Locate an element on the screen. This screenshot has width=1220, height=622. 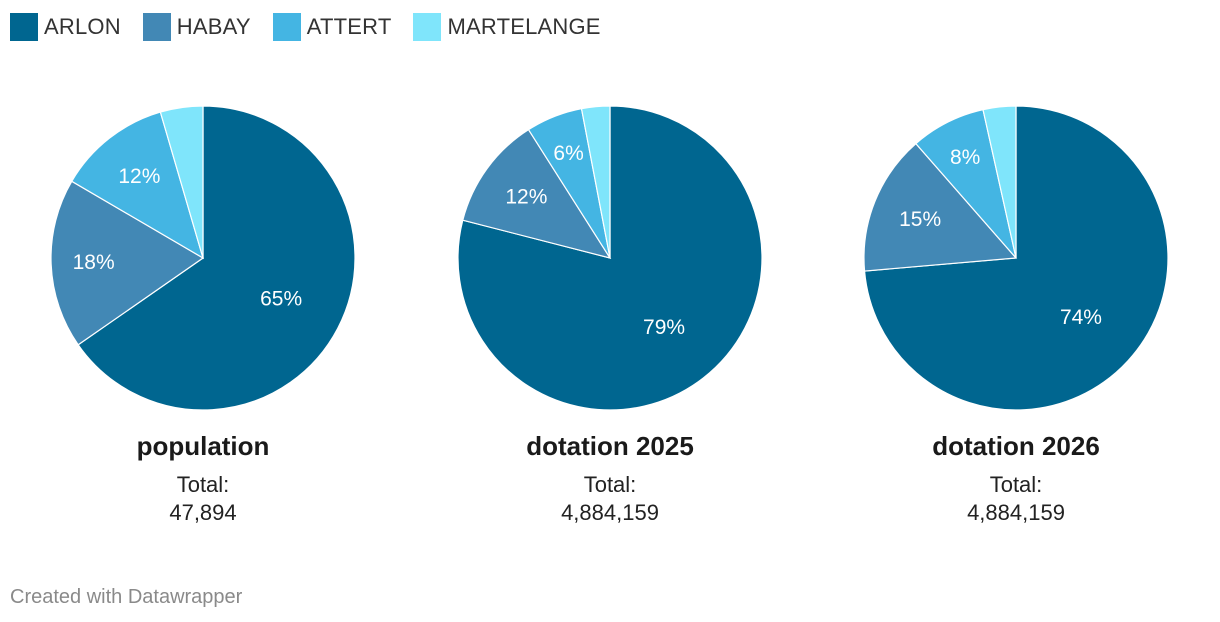
legend-item-habay: HABAY is located at coordinates (196, 27).